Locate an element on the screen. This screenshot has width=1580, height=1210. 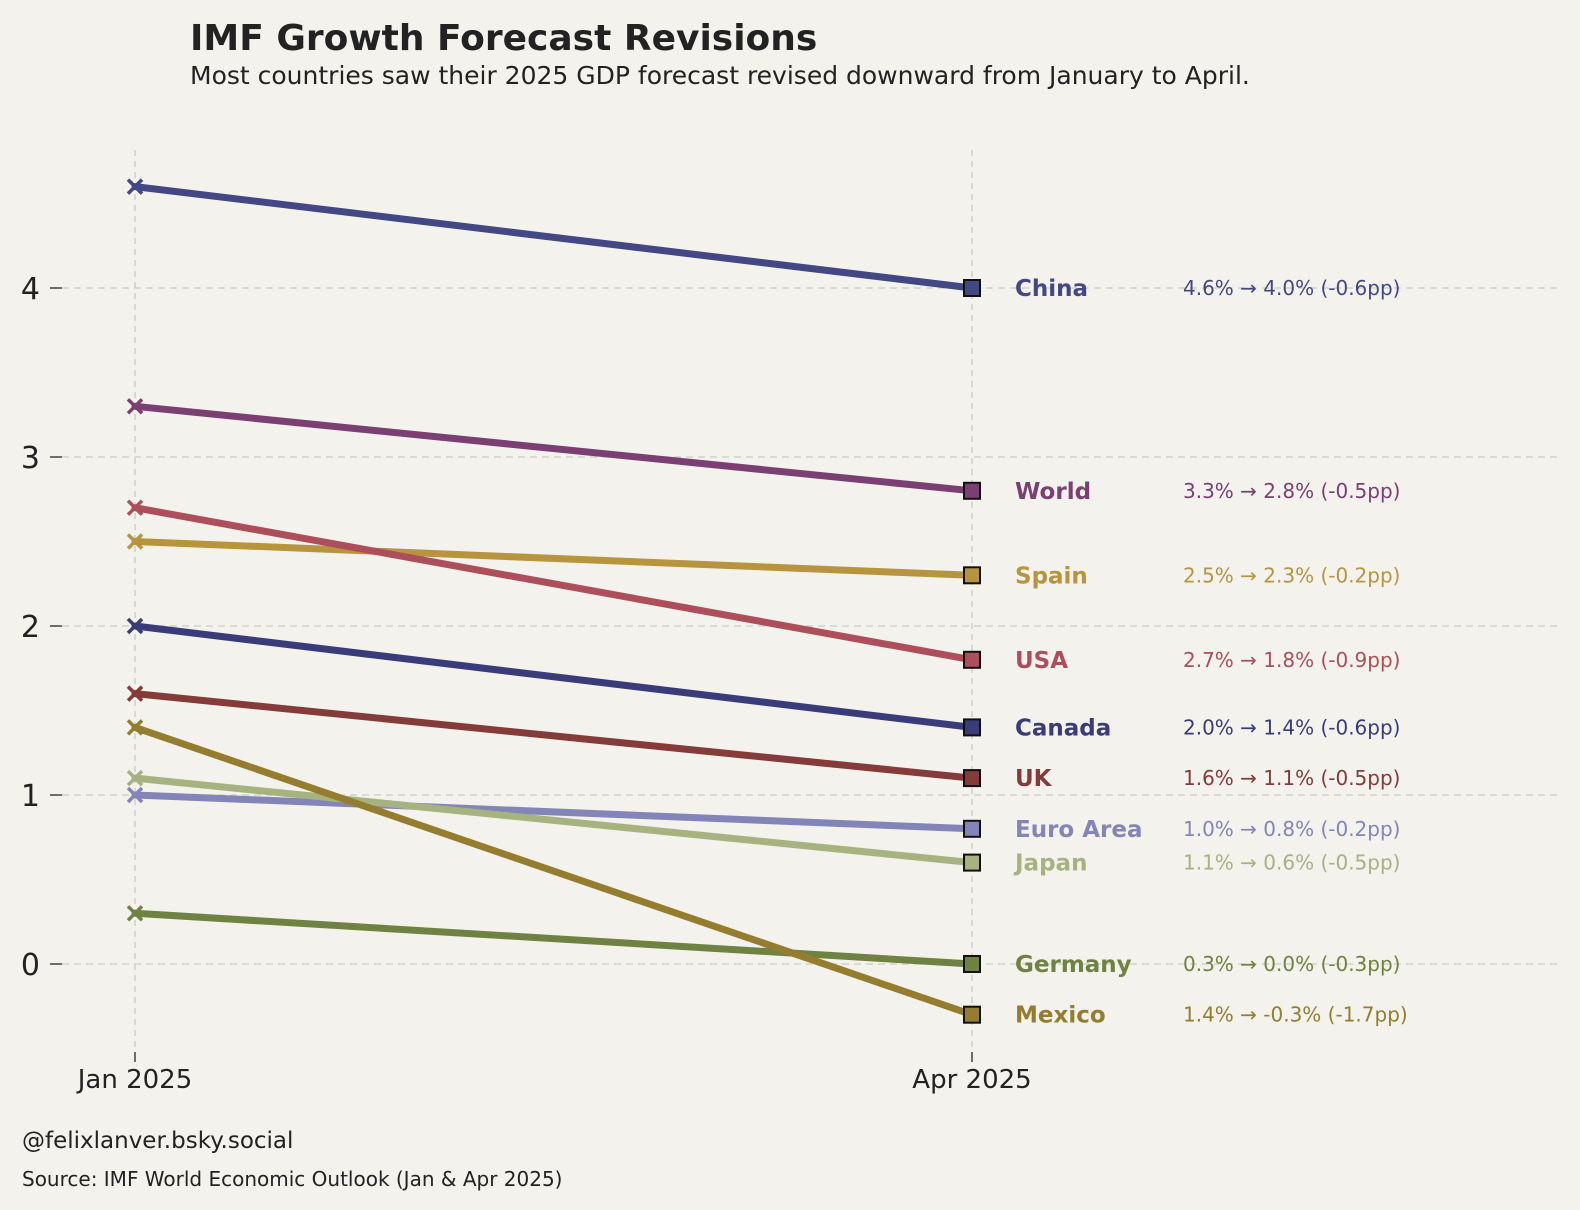
end-marker-germany is located at coordinates (972, 964).